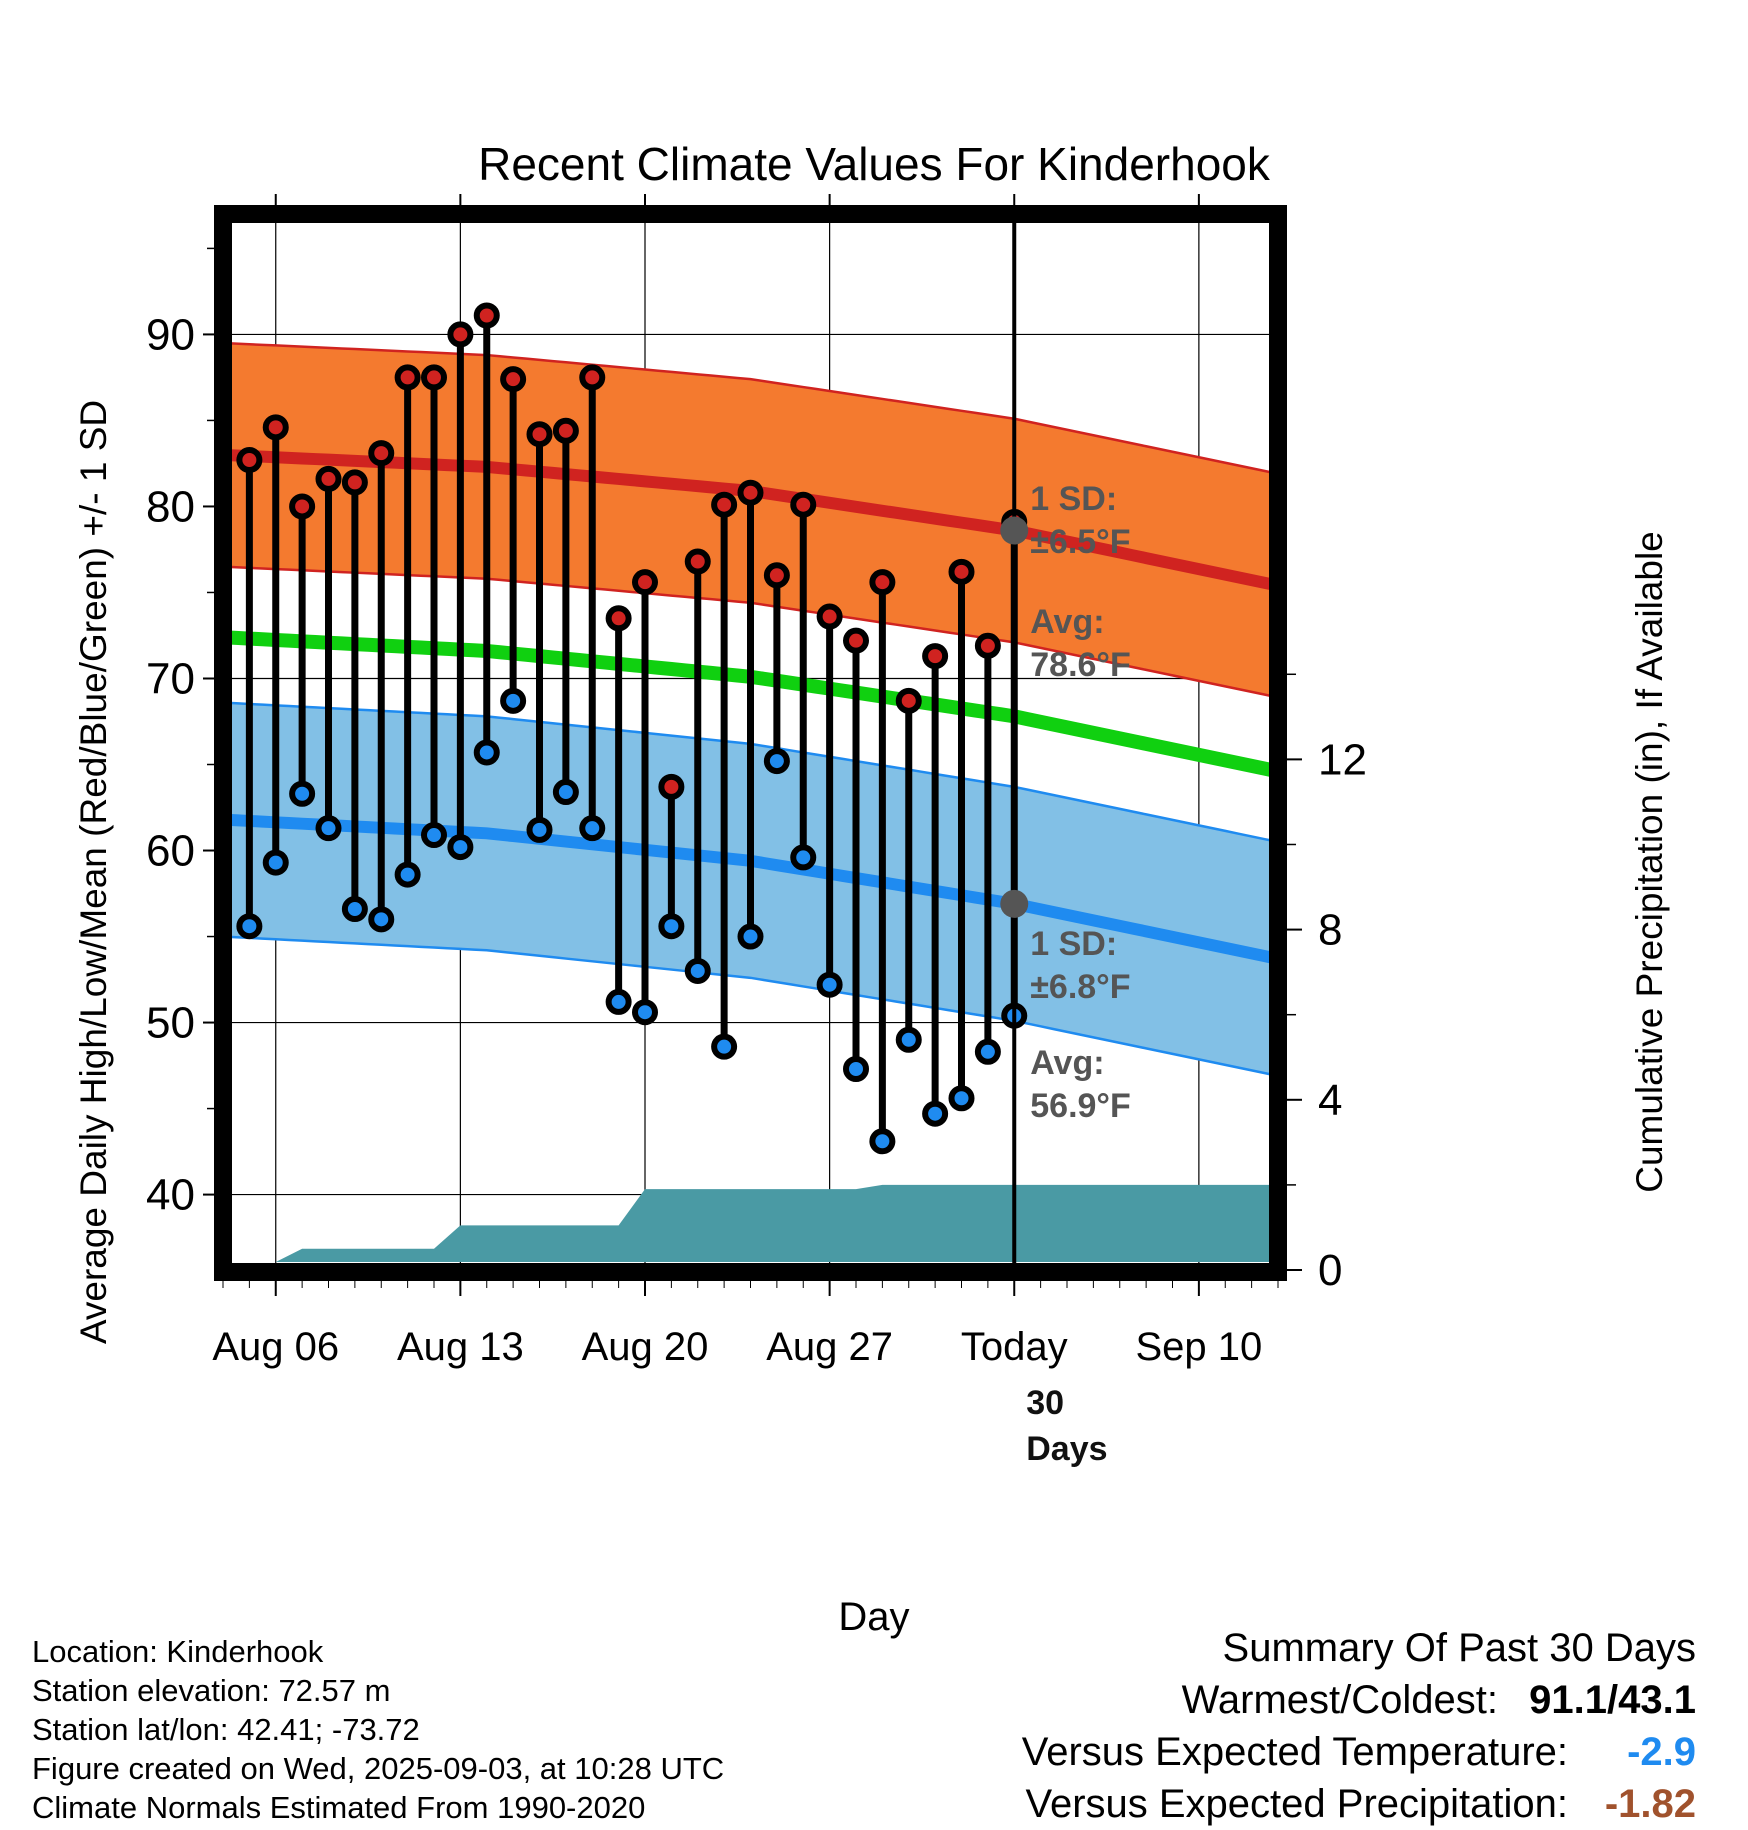 The width and height of the screenshot is (1748, 1830). Describe the element at coordinates (1066, 1449) in the screenshot. I see `period-label-unit: Days` at that location.